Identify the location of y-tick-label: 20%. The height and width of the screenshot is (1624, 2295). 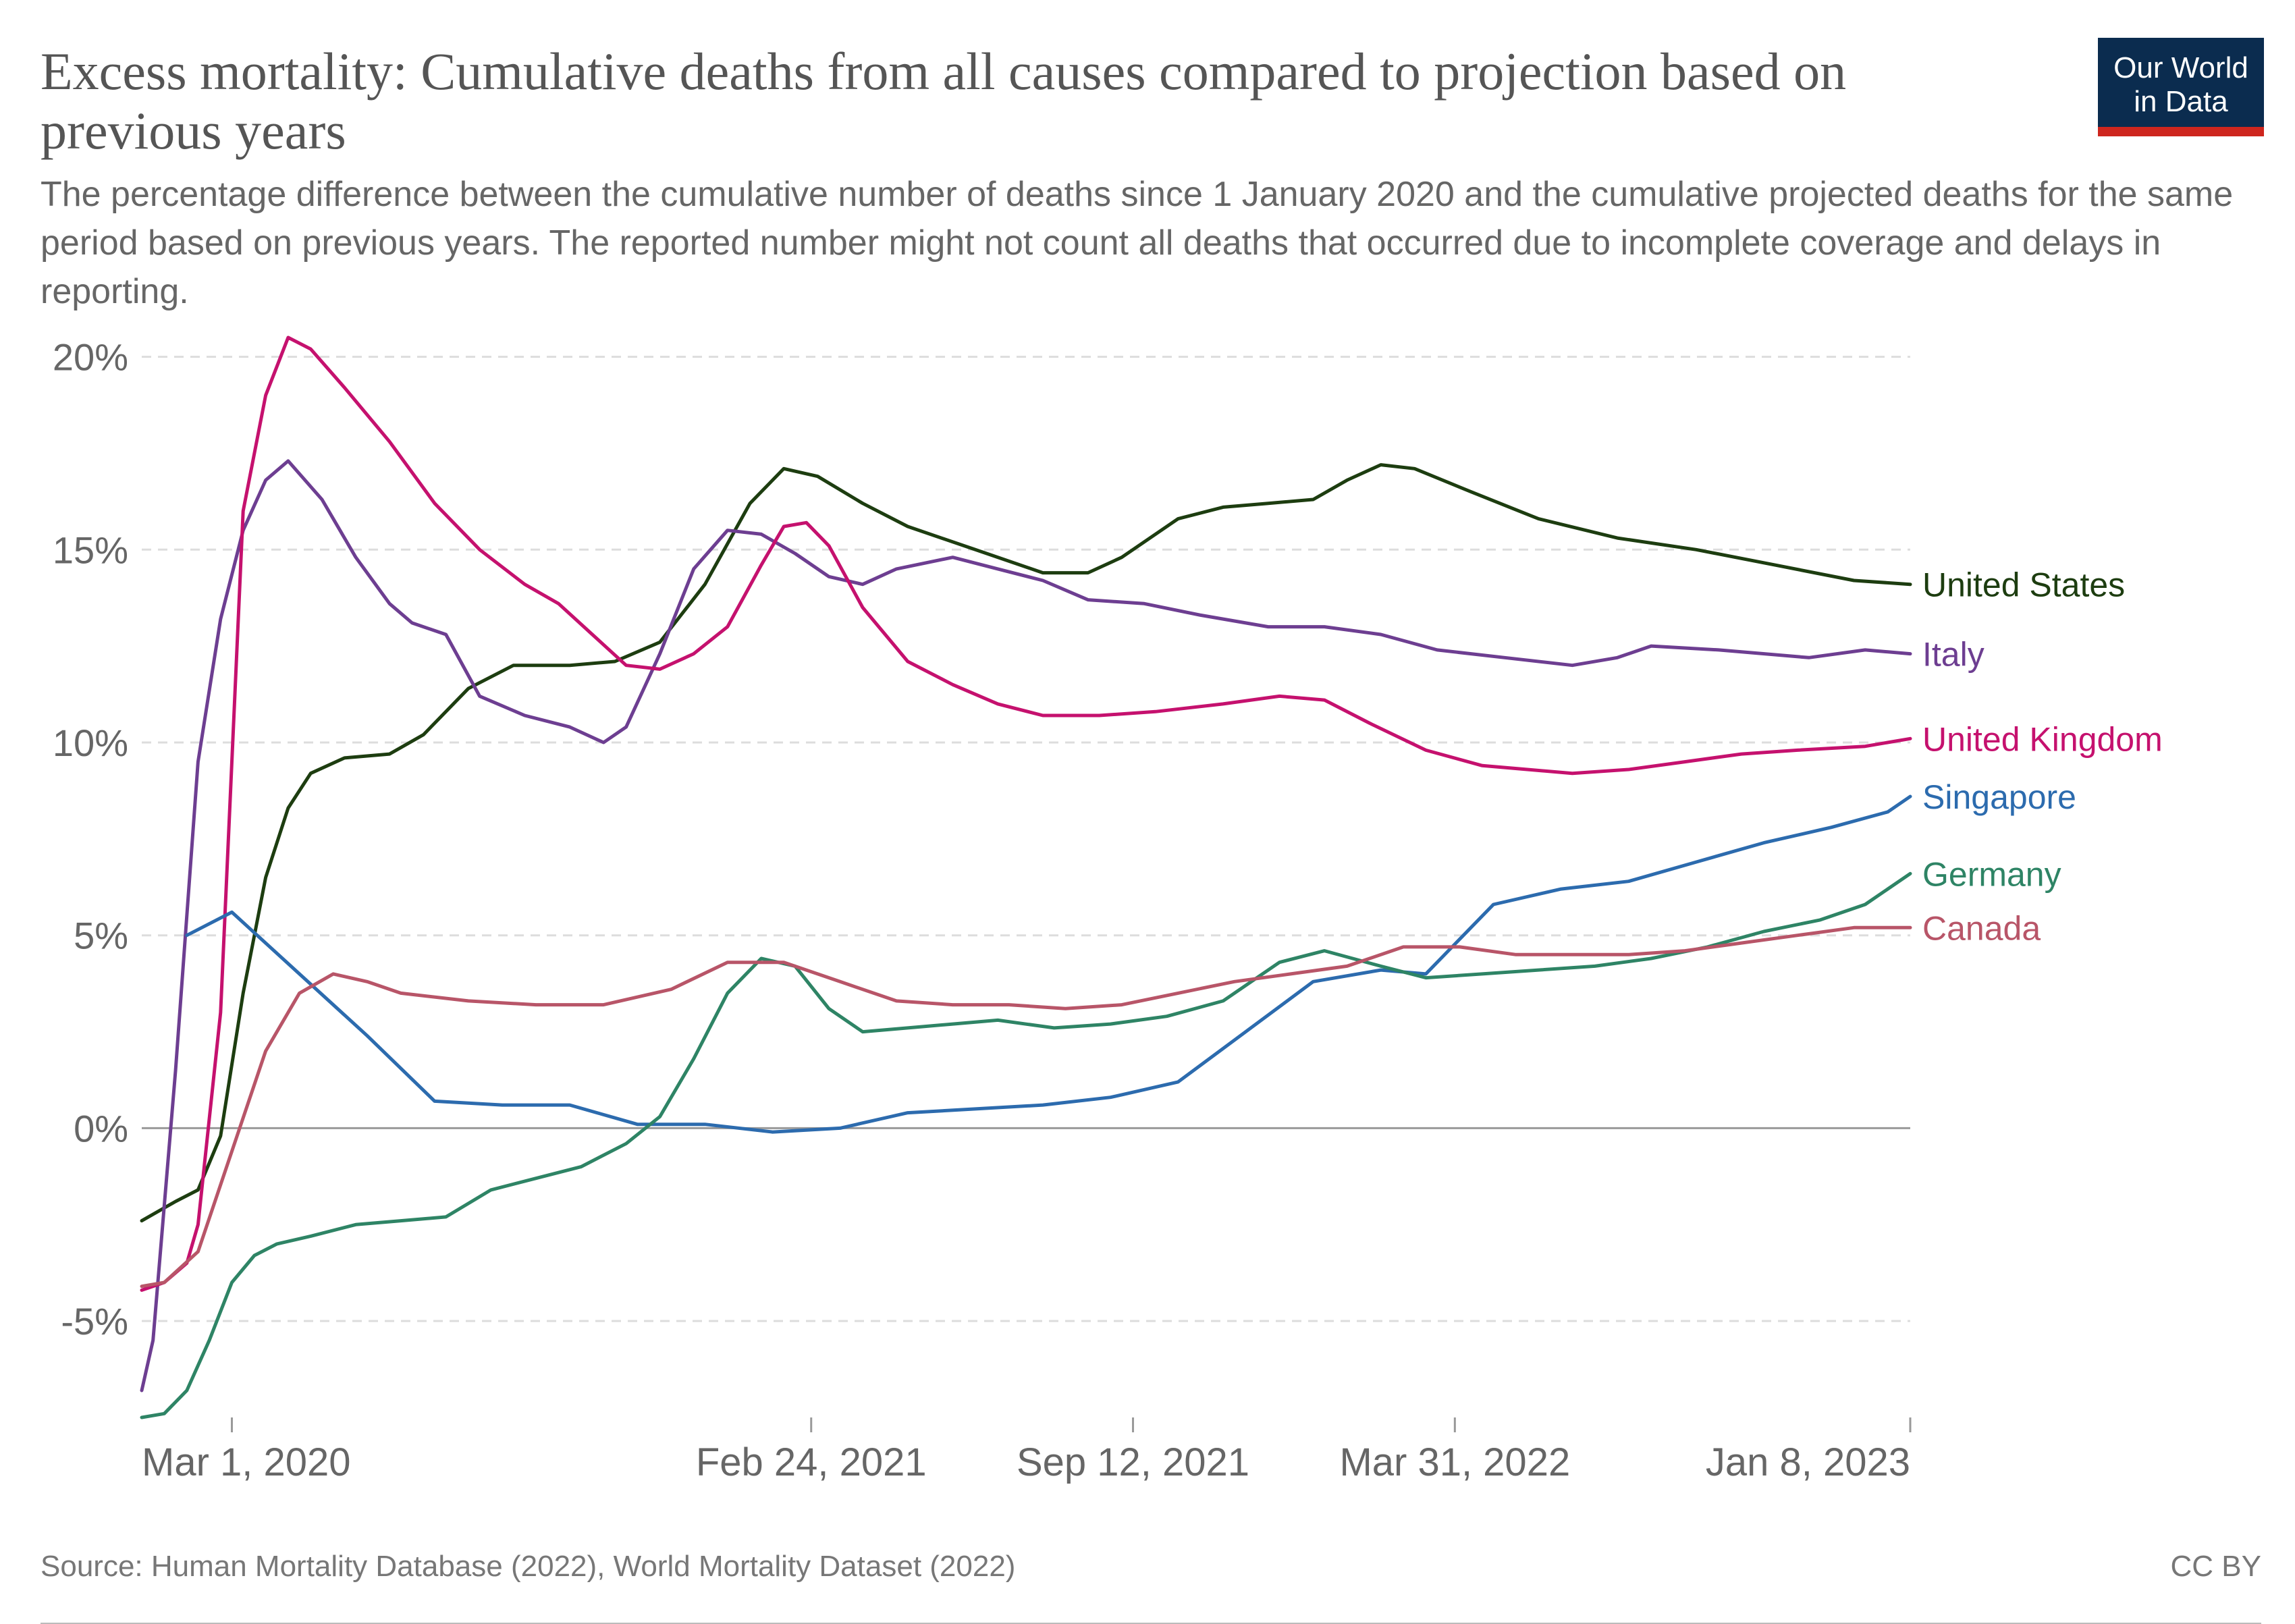
(91, 357).